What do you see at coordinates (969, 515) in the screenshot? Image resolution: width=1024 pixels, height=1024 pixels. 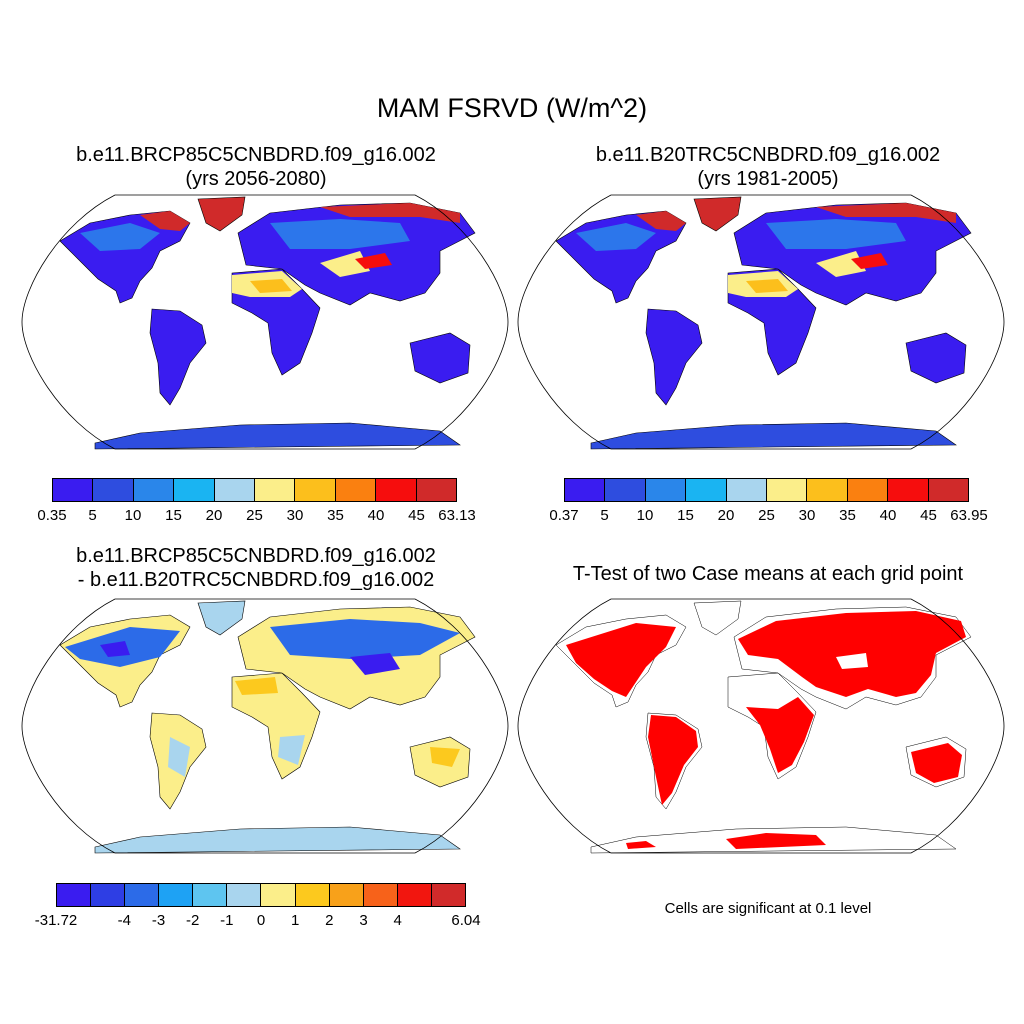 I see `colorbar-tick-label: 63.95` at bounding box center [969, 515].